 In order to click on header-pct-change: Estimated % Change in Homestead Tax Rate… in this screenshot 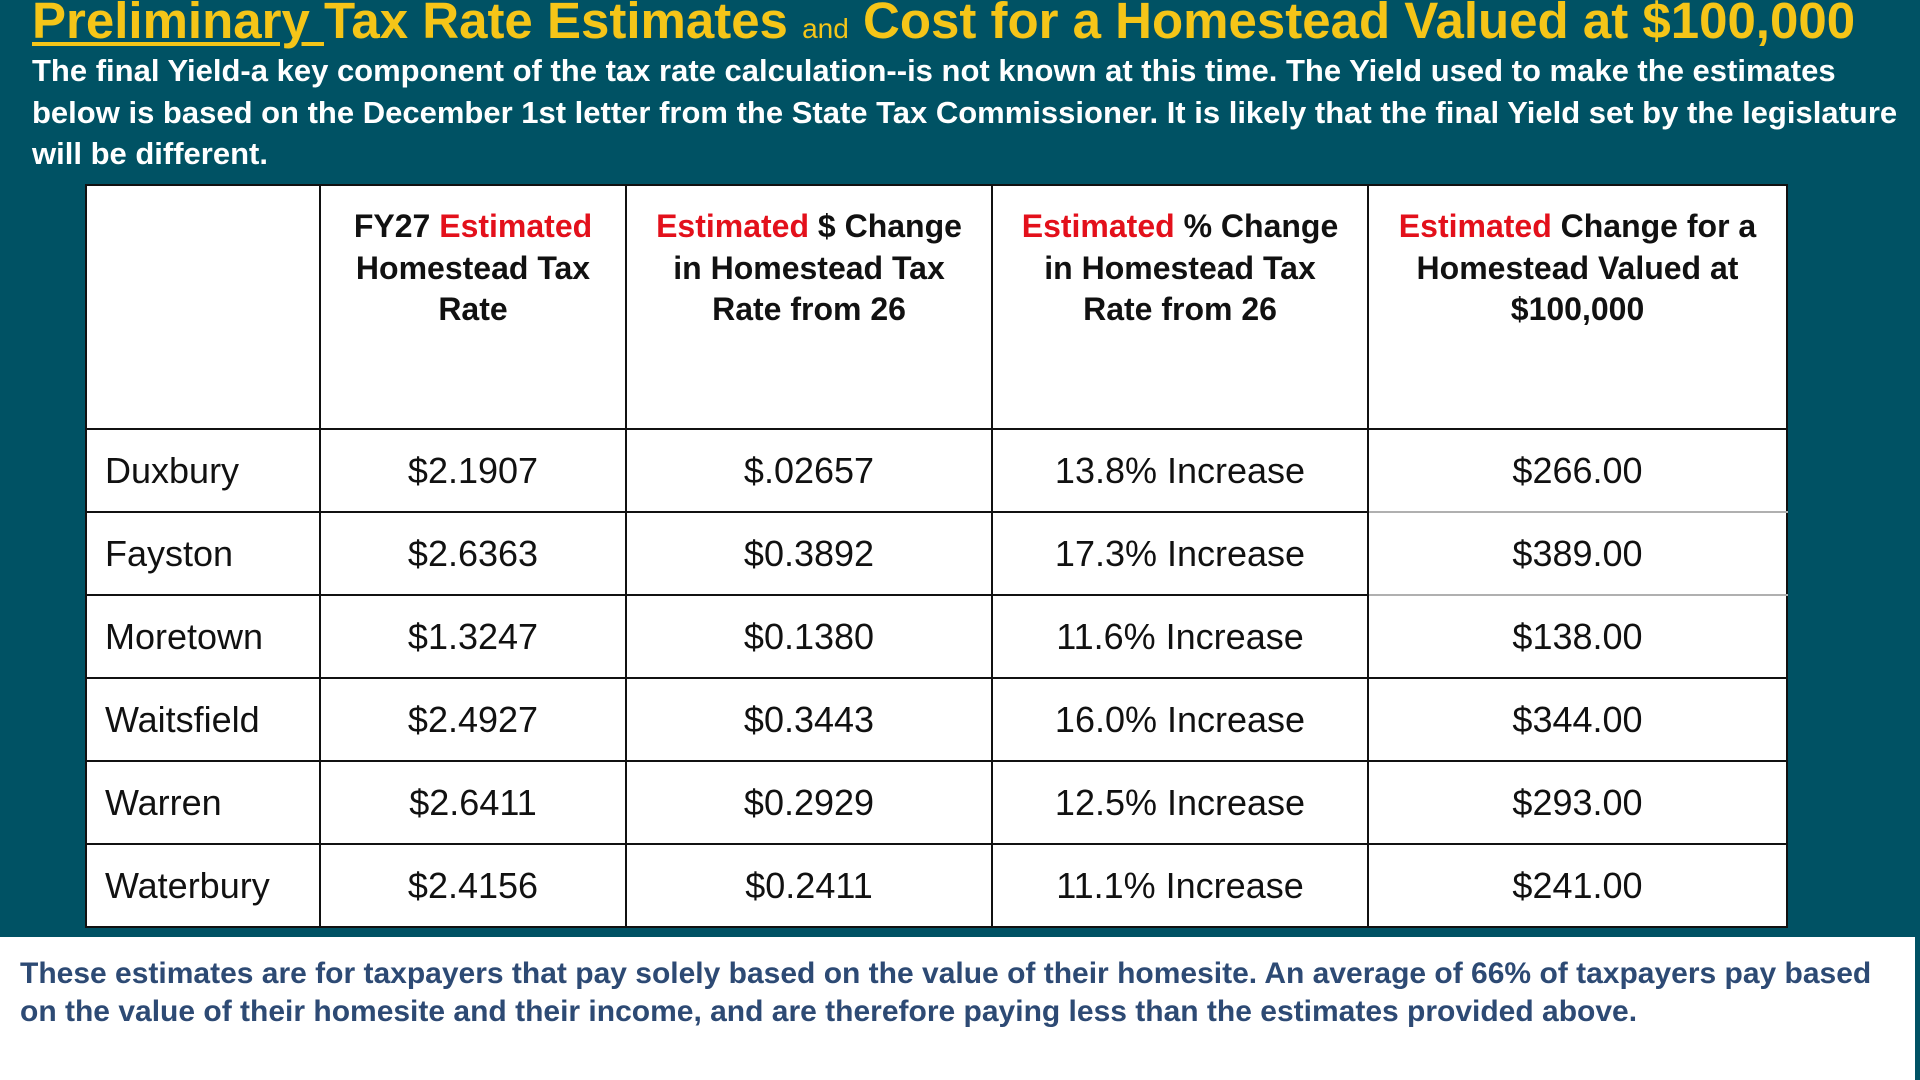, I will do `click(1180, 307)`.